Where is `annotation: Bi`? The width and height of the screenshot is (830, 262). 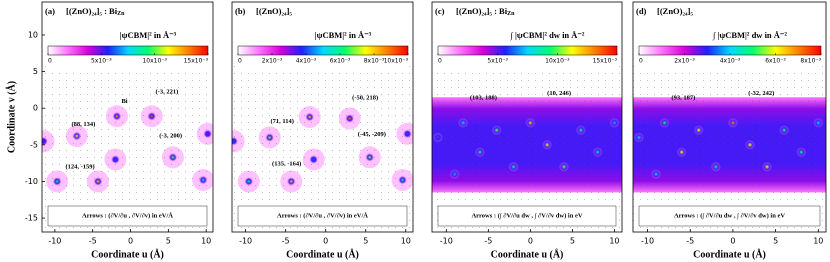 annotation: Bi is located at coordinates (124, 101).